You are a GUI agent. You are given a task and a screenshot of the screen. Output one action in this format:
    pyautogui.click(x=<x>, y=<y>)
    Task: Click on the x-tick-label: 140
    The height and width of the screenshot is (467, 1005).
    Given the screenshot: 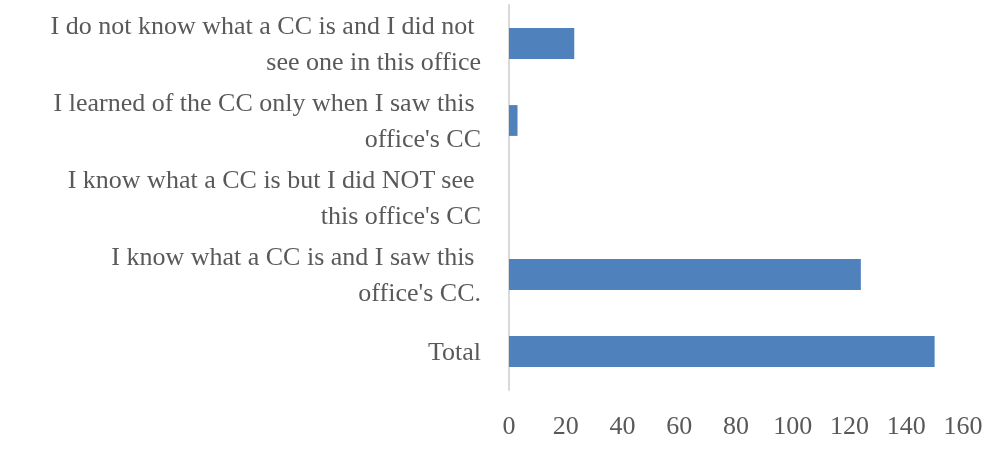 What is the action you would take?
    pyautogui.click(x=906, y=425)
    